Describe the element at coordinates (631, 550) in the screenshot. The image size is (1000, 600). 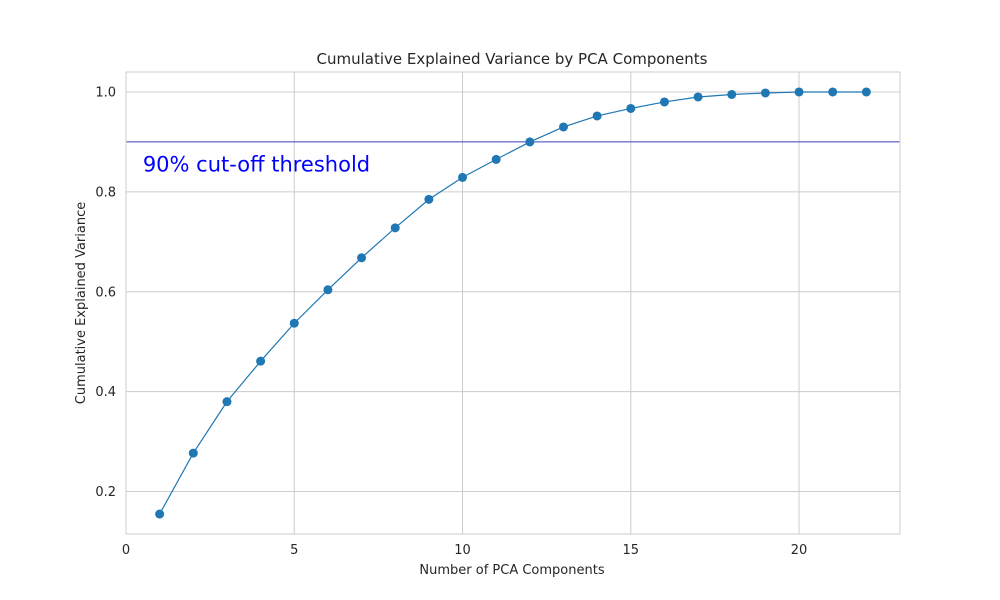
I see `x-tick-label: 15` at that location.